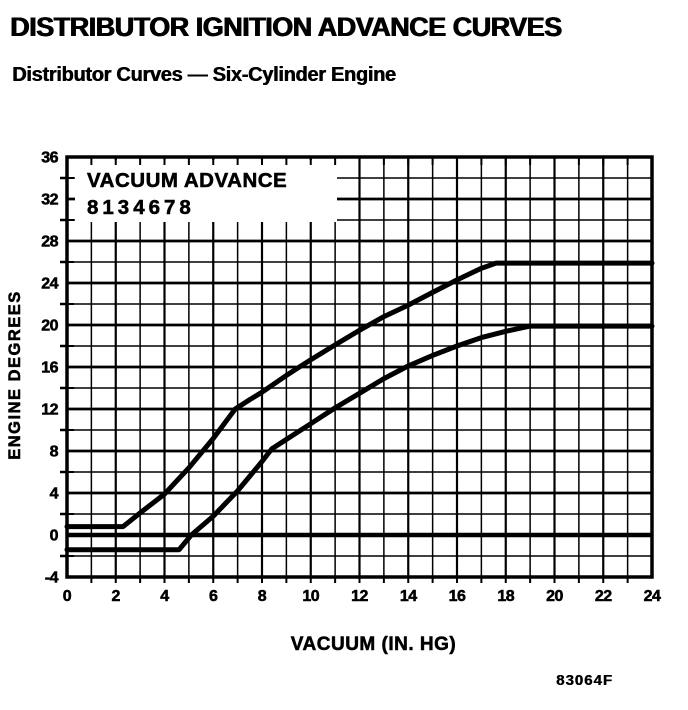 The width and height of the screenshot is (688, 710). What do you see at coordinates (54, 452) in the screenshot?
I see `y-tick-label: 8` at bounding box center [54, 452].